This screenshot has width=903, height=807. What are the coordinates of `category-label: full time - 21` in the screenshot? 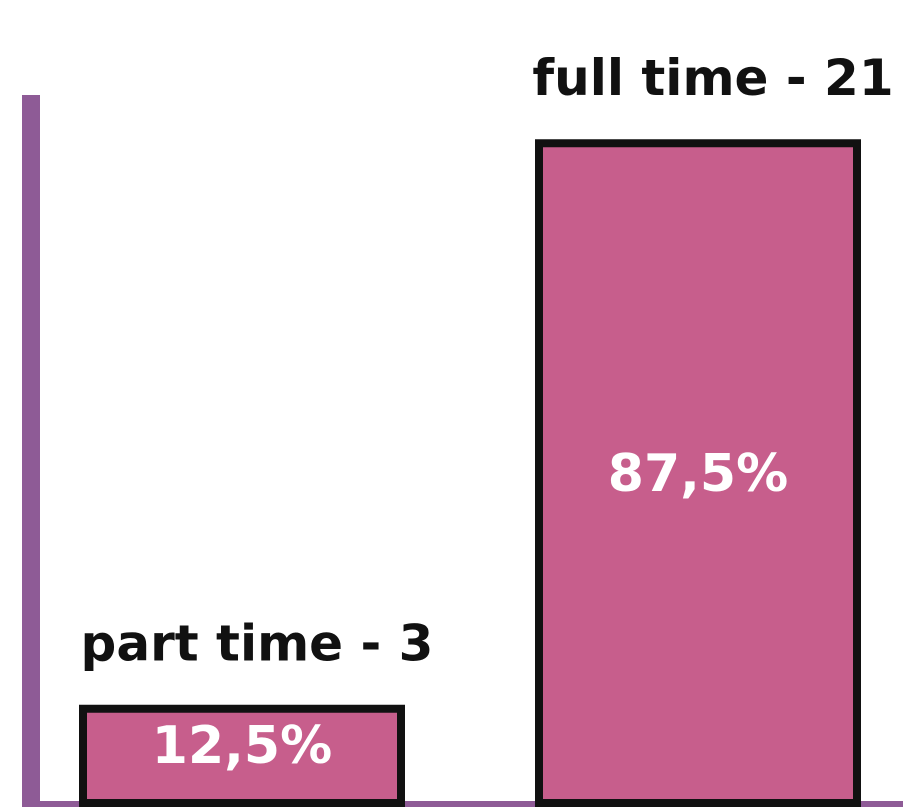 It's located at (712, 78).